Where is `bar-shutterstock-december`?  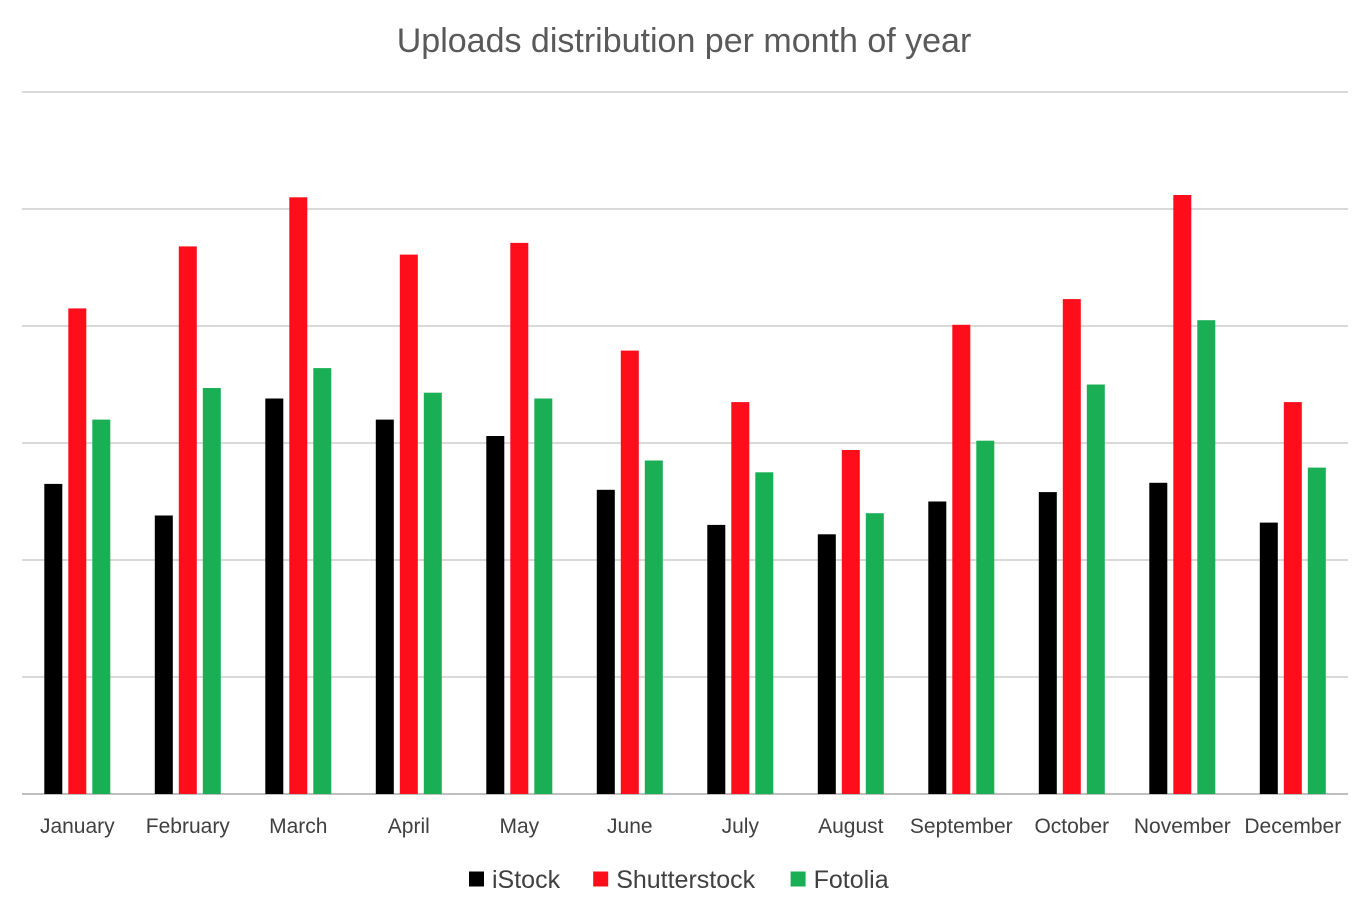
bar-shutterstock-december is located at coordinates (1292, 598).